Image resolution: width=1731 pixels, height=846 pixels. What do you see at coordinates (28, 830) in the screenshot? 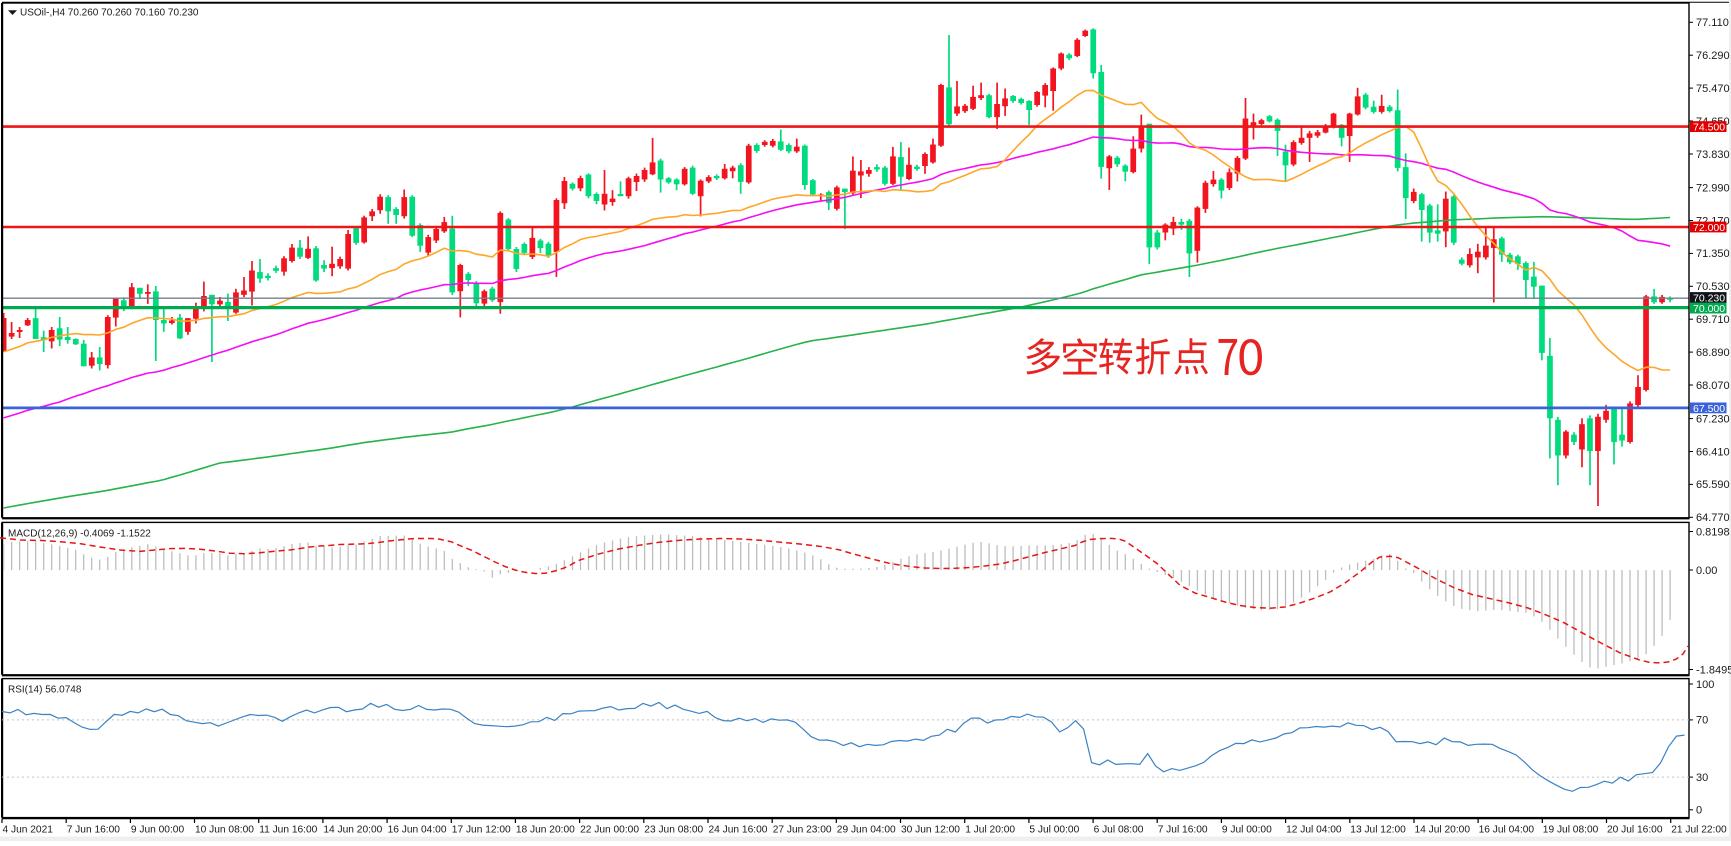
I see `svg-text: 4 Jun 2021` at bounding box center [28, 830].